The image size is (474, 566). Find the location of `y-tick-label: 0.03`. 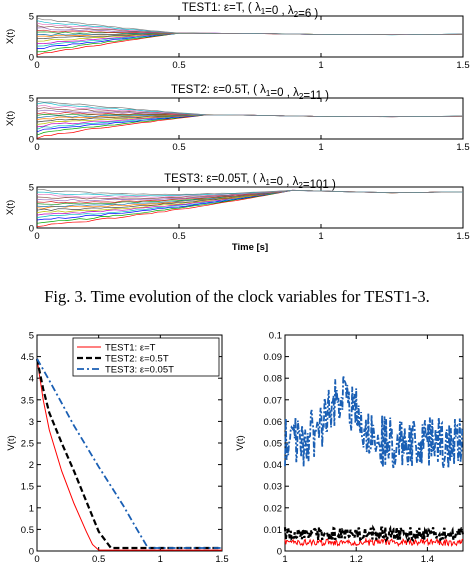

y-tick-label: 0.03 is located at coordinates (273, 487).